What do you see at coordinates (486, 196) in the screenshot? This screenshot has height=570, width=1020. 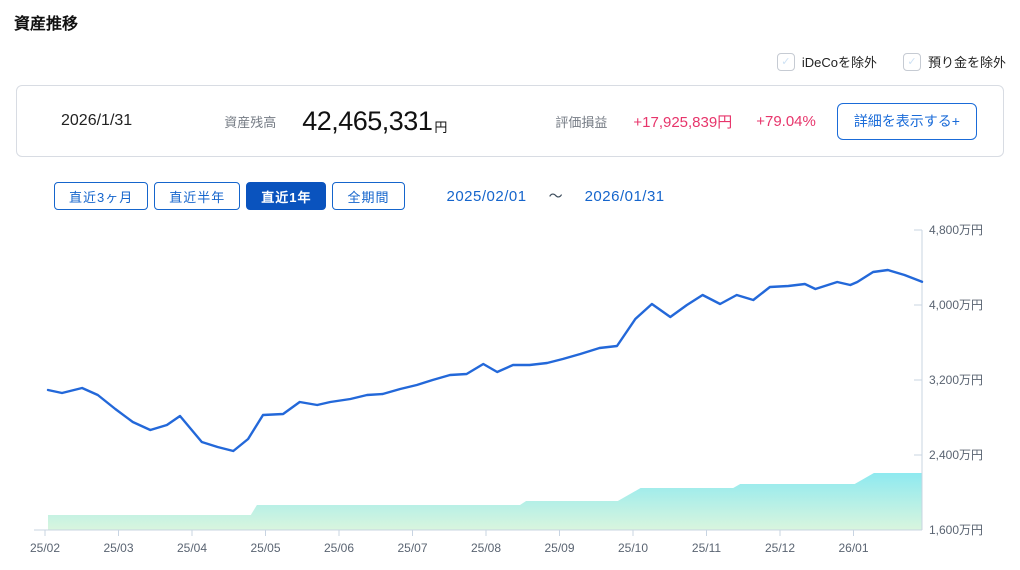 I see `range-start-date: 2025/02/01` at bounding box center [486, 196].